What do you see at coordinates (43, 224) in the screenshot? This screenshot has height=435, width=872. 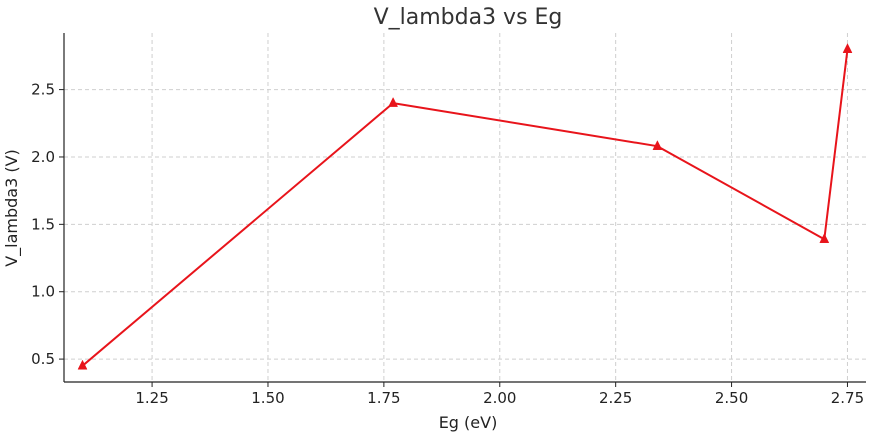 I see `y-tick-label: 1.5` at bounding box center [43, 224].